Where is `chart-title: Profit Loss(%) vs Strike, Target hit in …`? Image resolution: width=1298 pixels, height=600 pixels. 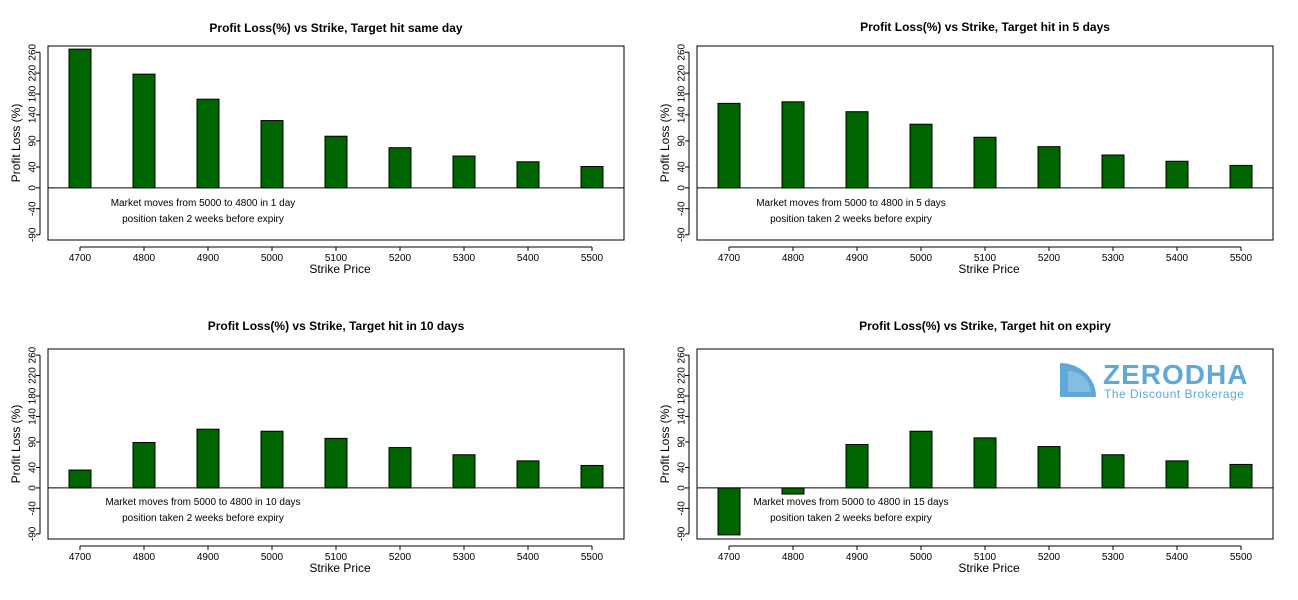
chart-title: Profit Loss(%) vs Strike, Target hit in … is located at coordinates (985, 27).